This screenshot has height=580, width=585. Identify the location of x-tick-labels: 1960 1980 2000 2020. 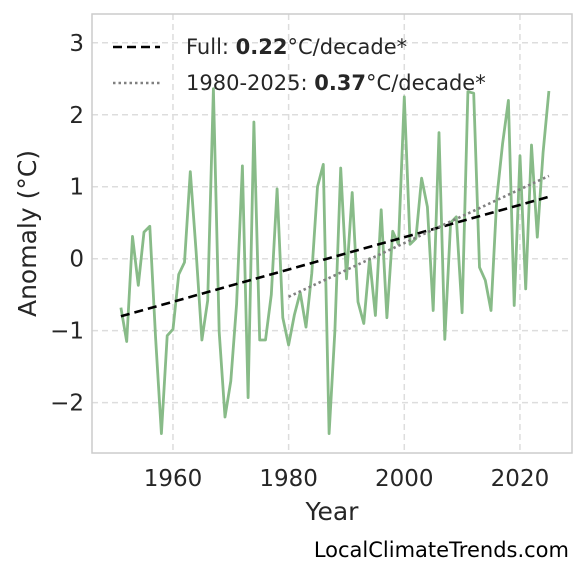
(347, 479).